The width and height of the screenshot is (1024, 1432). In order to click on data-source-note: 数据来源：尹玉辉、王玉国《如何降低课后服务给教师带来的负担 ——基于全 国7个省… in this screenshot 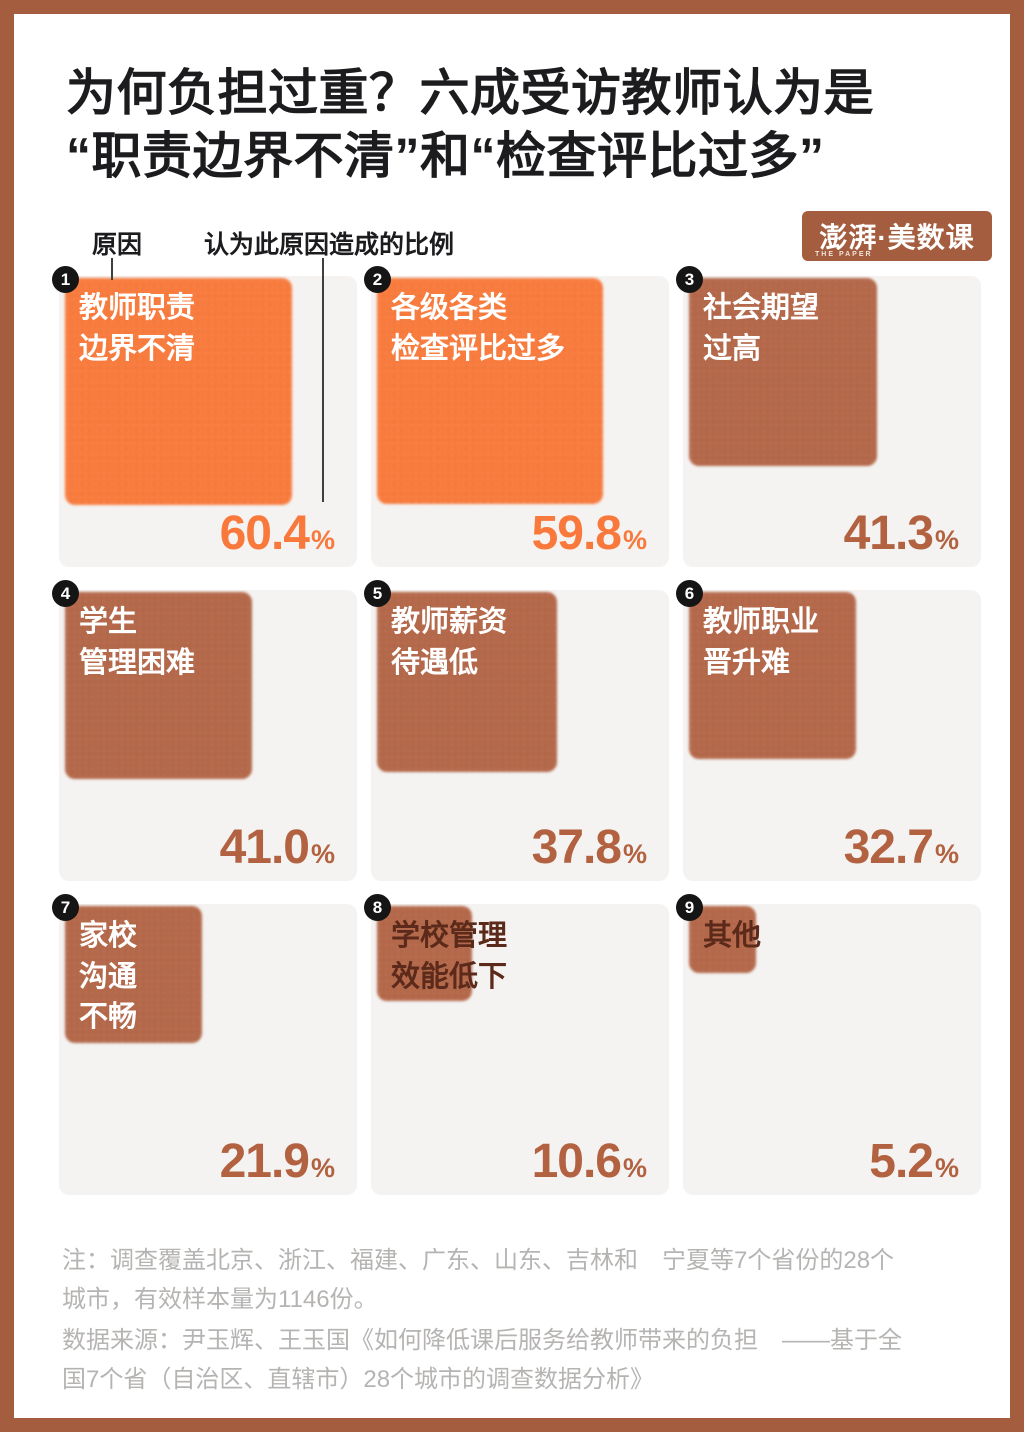, I will do `click(482, 1360)`.